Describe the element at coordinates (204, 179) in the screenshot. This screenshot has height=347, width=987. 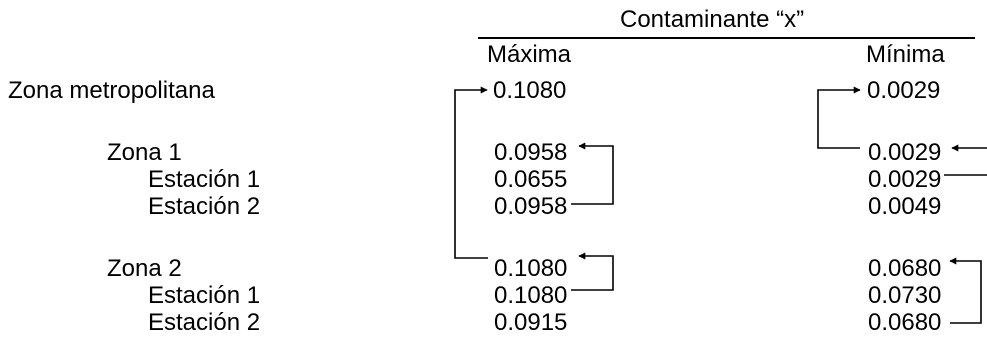
I see `row-label-zona-1-estacion-1: Estación 1` at that location.